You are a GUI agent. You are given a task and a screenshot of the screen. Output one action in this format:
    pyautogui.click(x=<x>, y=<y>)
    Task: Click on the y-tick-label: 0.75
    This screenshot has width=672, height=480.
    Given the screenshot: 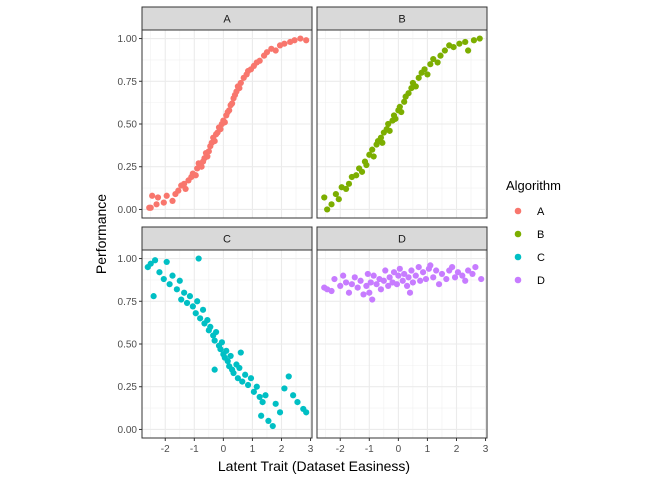 What is the action you would take?
    pyautogui.click(x=128, y=82)
    